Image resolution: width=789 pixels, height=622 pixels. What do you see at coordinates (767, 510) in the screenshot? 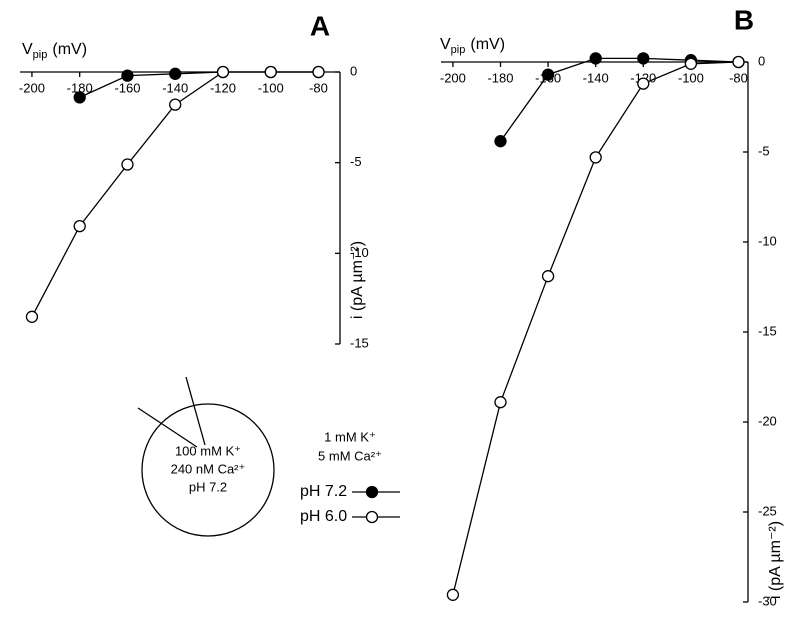
I see `y-tick-label: -25` at bounding box center [767, 510].